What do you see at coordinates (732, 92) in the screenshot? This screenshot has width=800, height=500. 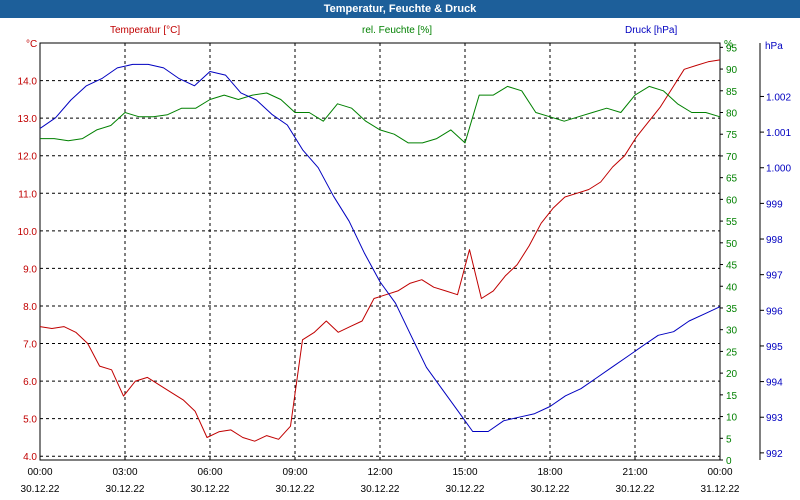 I see `humidity-tick-label: 85` at bounding box center [732, 92].